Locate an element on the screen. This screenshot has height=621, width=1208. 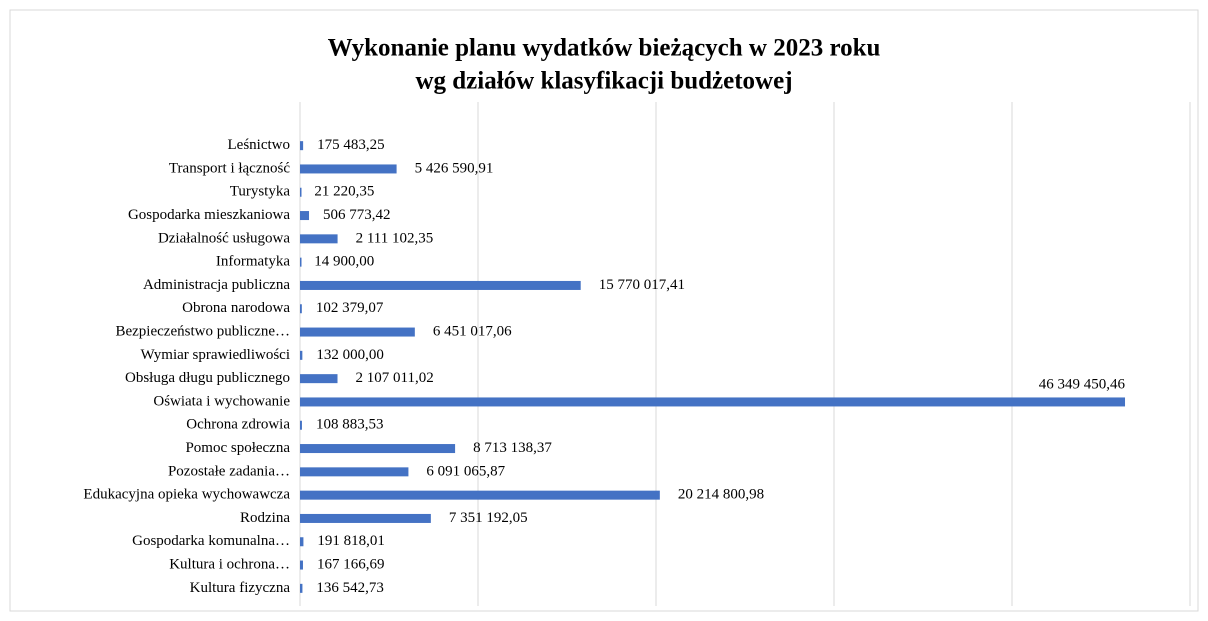
y-tick-label: Wymiar sprawiedliwości is located at coordinates (215, 355).